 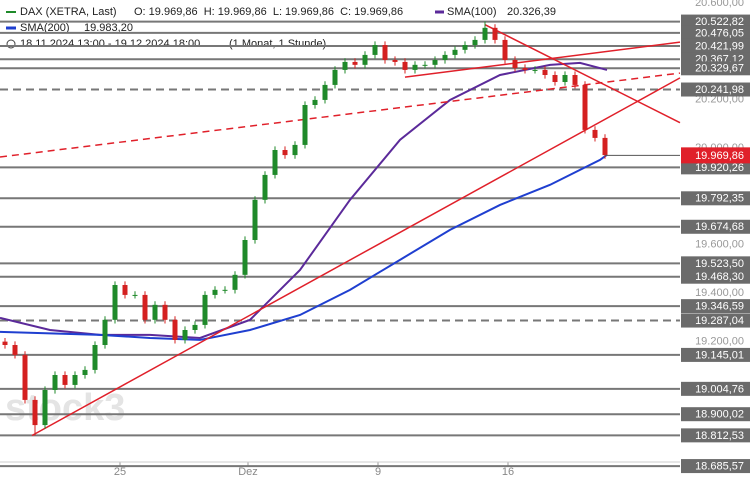 What do you see at coordinates (719, 293) in the screenshot?
I see `y-tick-label: 19.400,00` at bounding box center [719, 293].